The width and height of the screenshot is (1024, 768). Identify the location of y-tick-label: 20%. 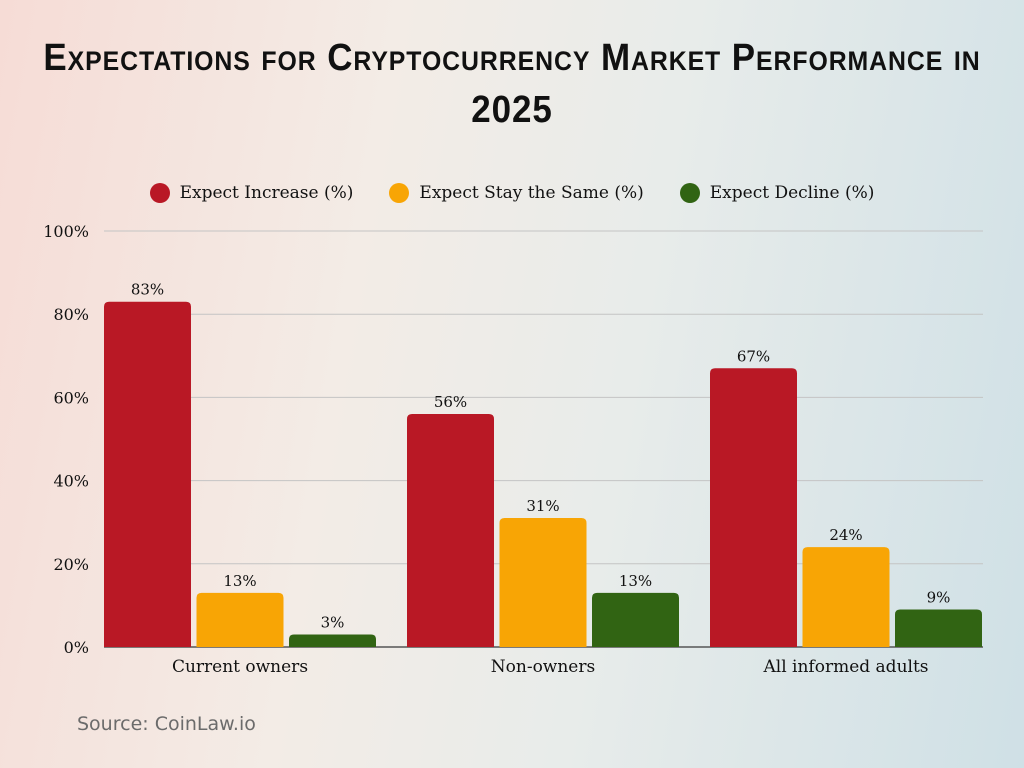
(71, 564).